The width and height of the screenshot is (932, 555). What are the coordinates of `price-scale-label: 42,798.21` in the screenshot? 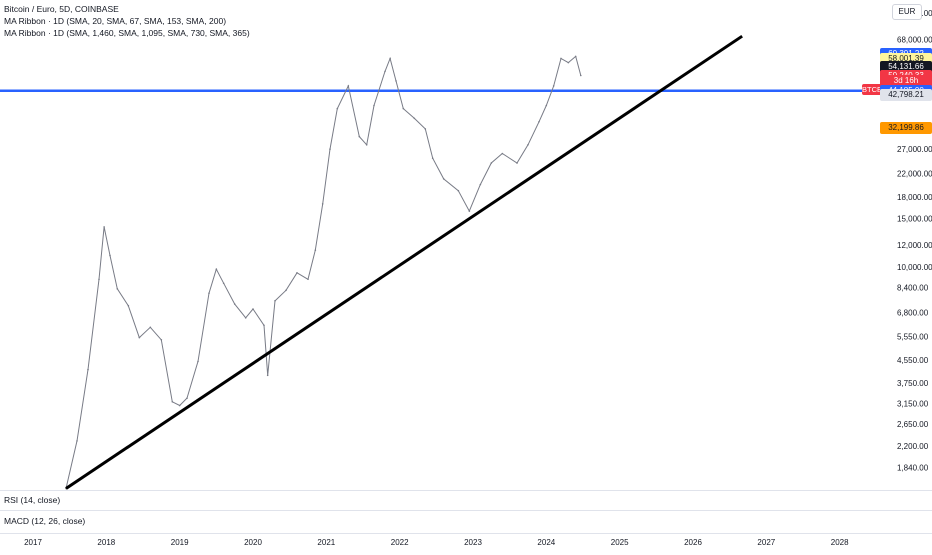 It's located at (906, 94).